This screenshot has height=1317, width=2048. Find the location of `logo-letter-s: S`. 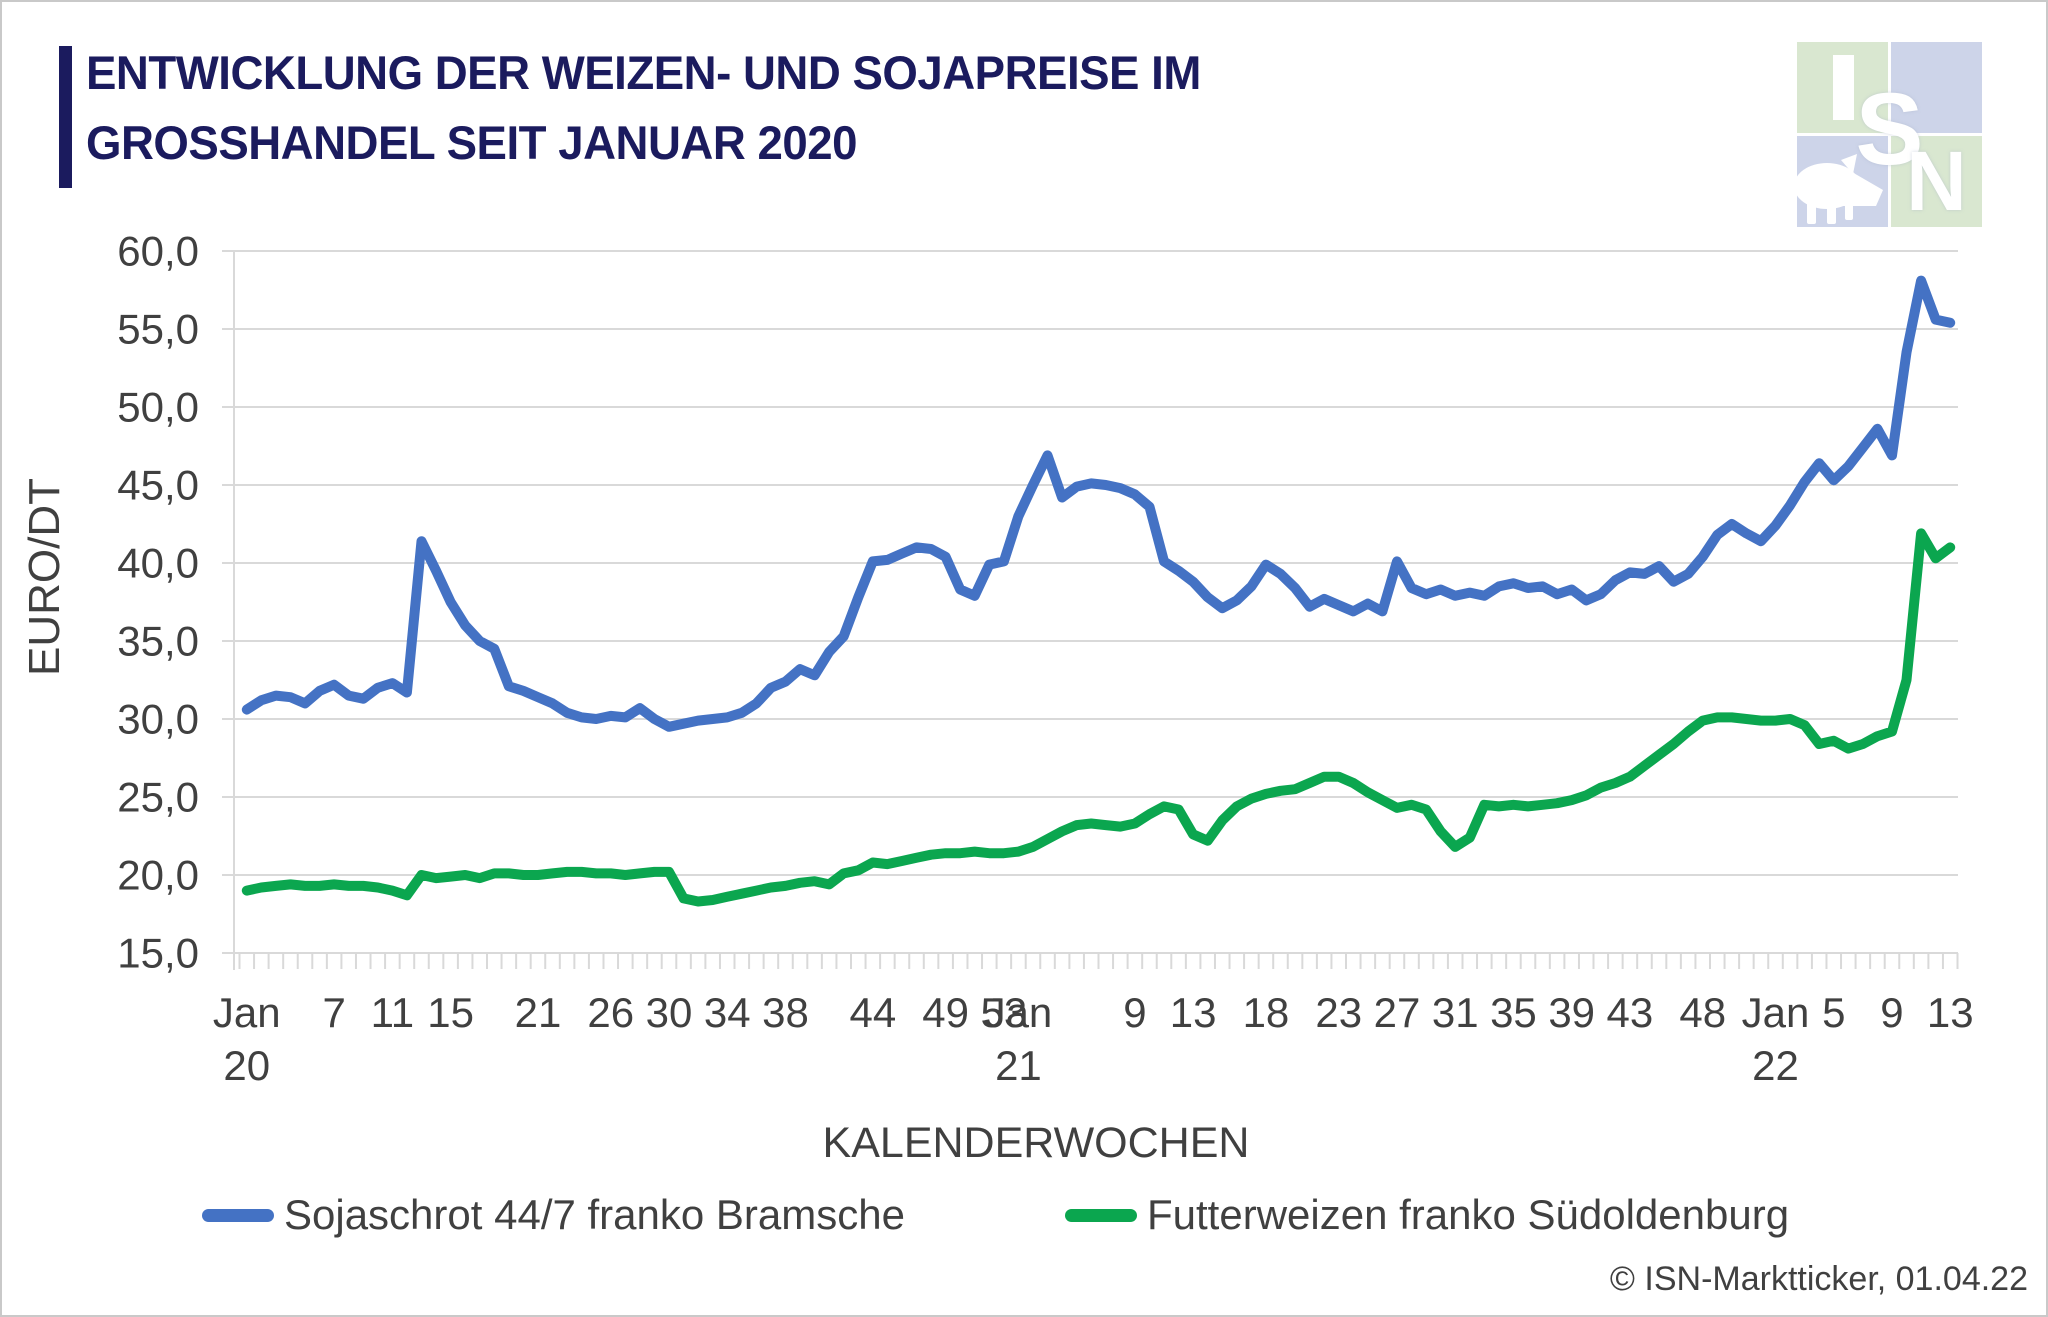

logo-letter-s: S is located at coordinates (1889, 129).